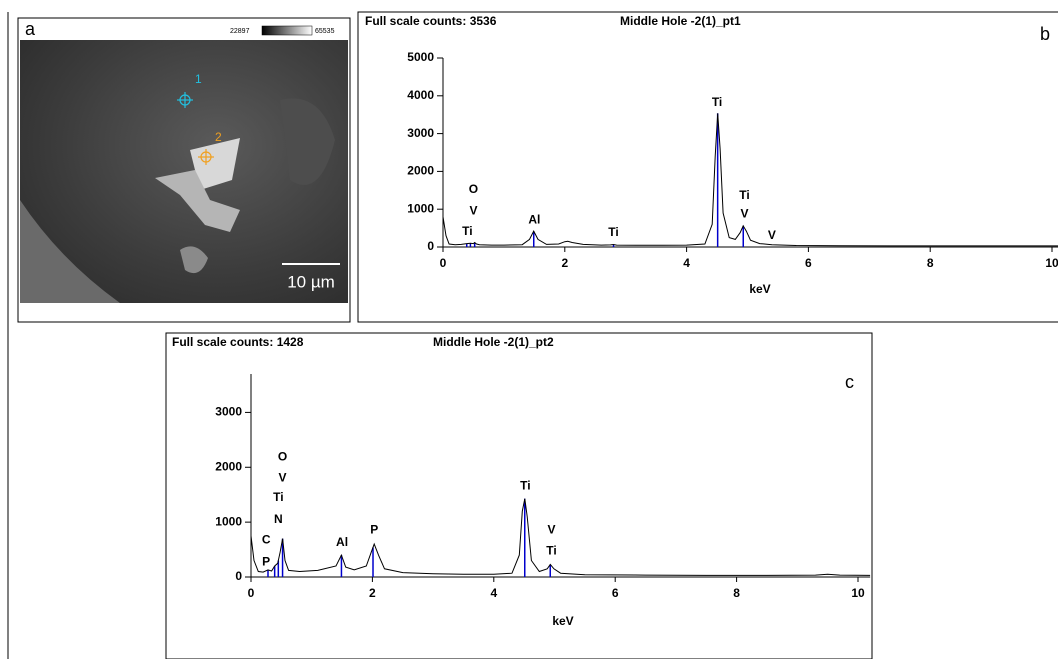 The height and width of the screenshot is (664, 1058). What do you see at coordinates (680, 21) in the screenshot?
I see `chart-subtitle: Middle Hole -2(1)_pt1` at bounding box center [680, 21].